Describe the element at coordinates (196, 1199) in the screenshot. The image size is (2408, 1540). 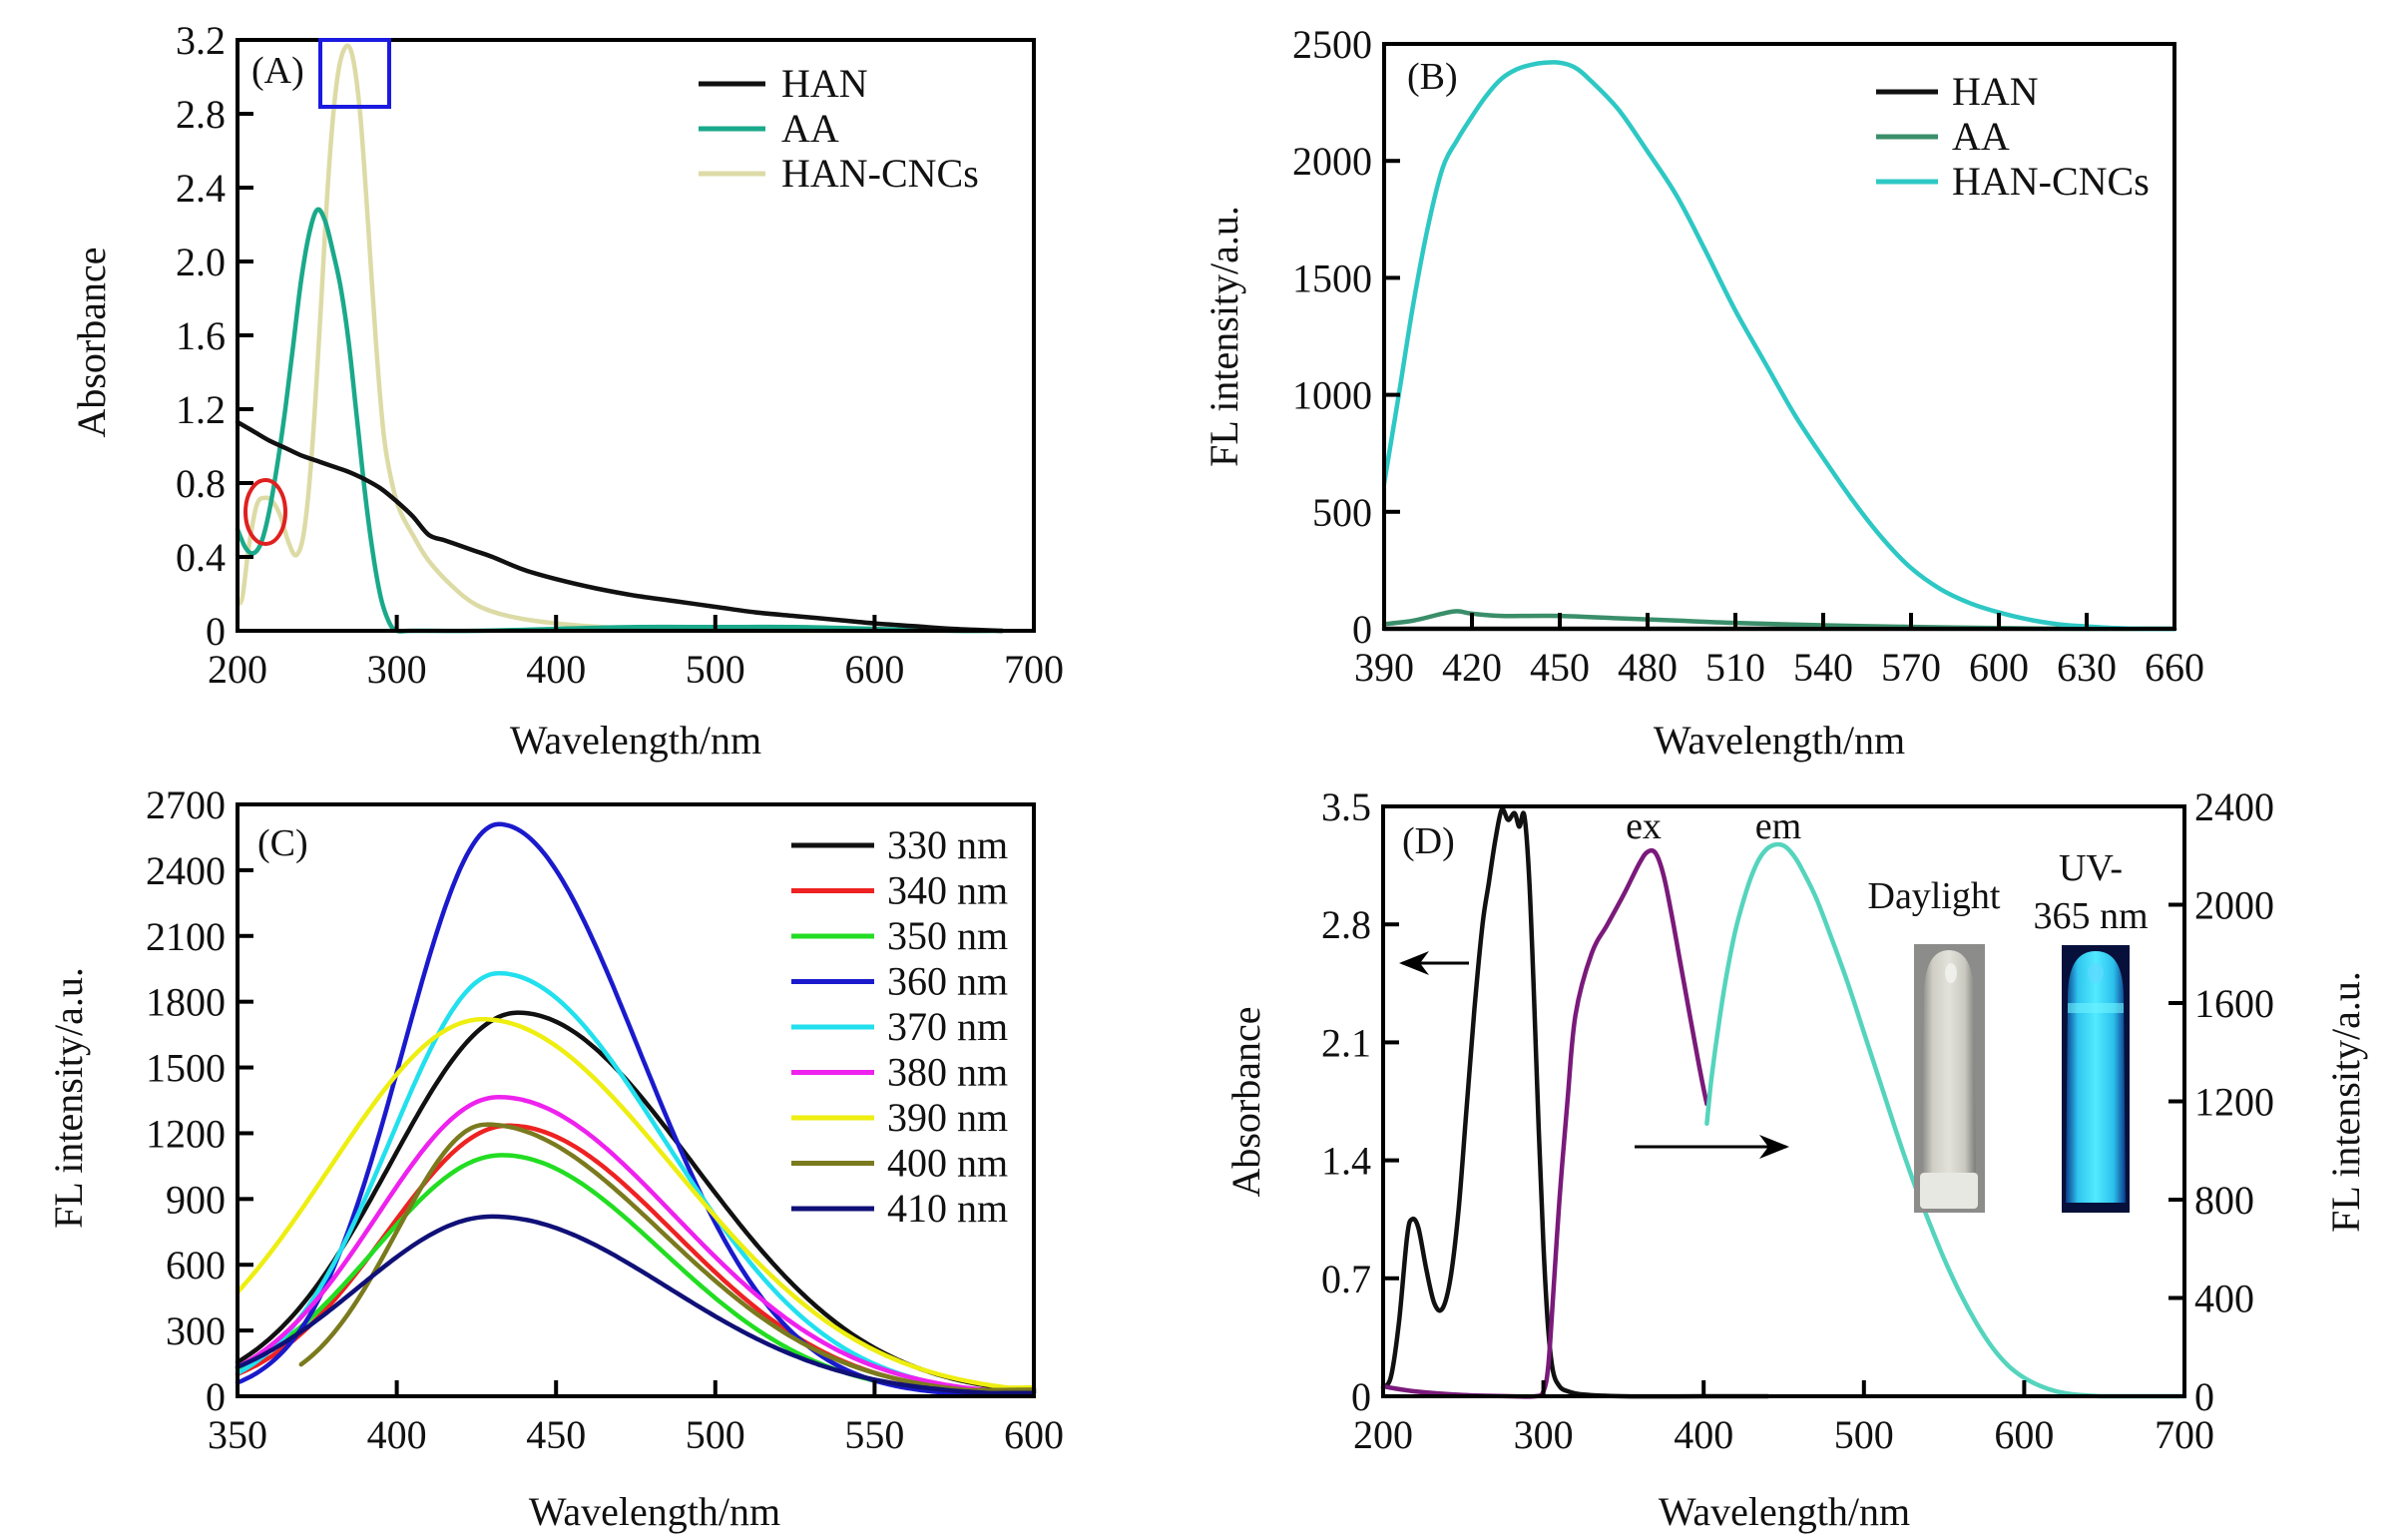
I see `y-tick-label: 900` at that location.